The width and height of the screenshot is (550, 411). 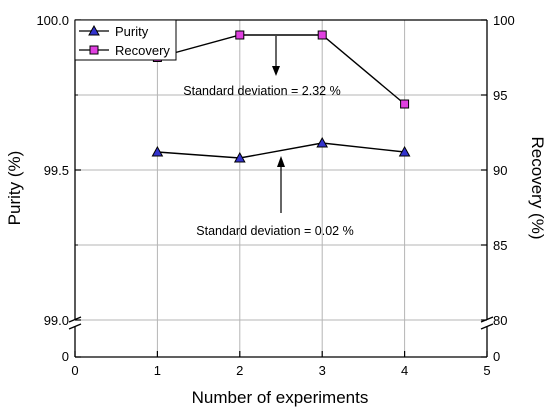 I want to click on series-line-purity, so click(x=281, y=150).